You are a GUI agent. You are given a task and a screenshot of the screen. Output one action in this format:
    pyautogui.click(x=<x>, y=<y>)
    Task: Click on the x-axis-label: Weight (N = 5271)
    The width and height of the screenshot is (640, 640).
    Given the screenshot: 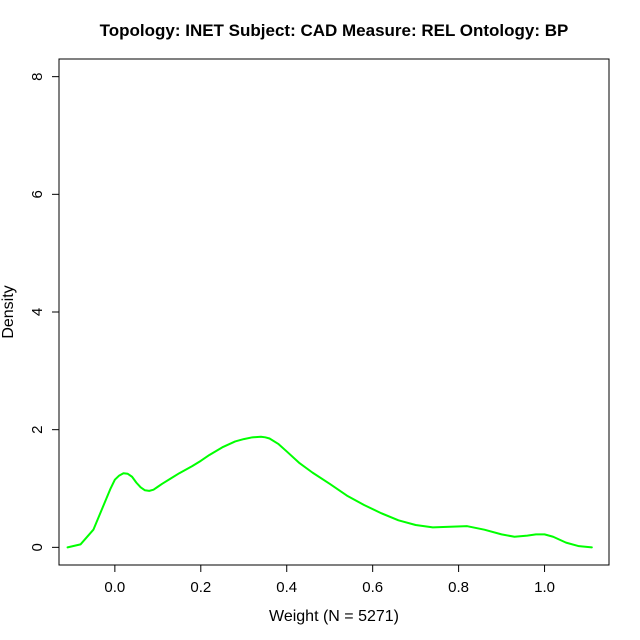 What is the action you would take?
    pyautogui.click(x=334, y=616)
    